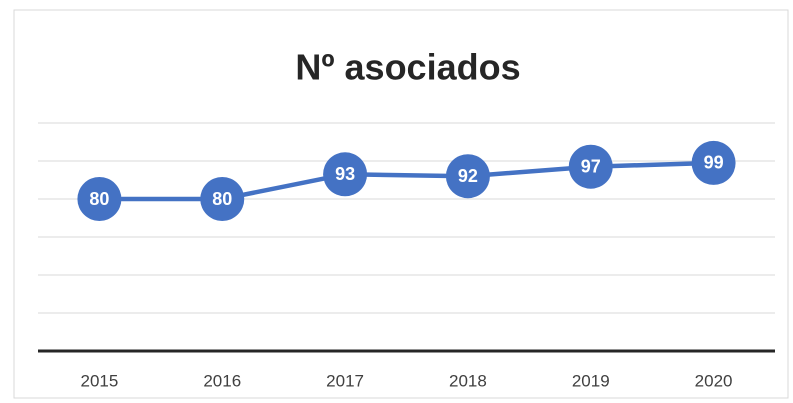 The height and width of the screenshot is (403, 793). Describe the element at coordinates (100, 380) in the screenshot. I see `x-tick-label: 2015` at that location.